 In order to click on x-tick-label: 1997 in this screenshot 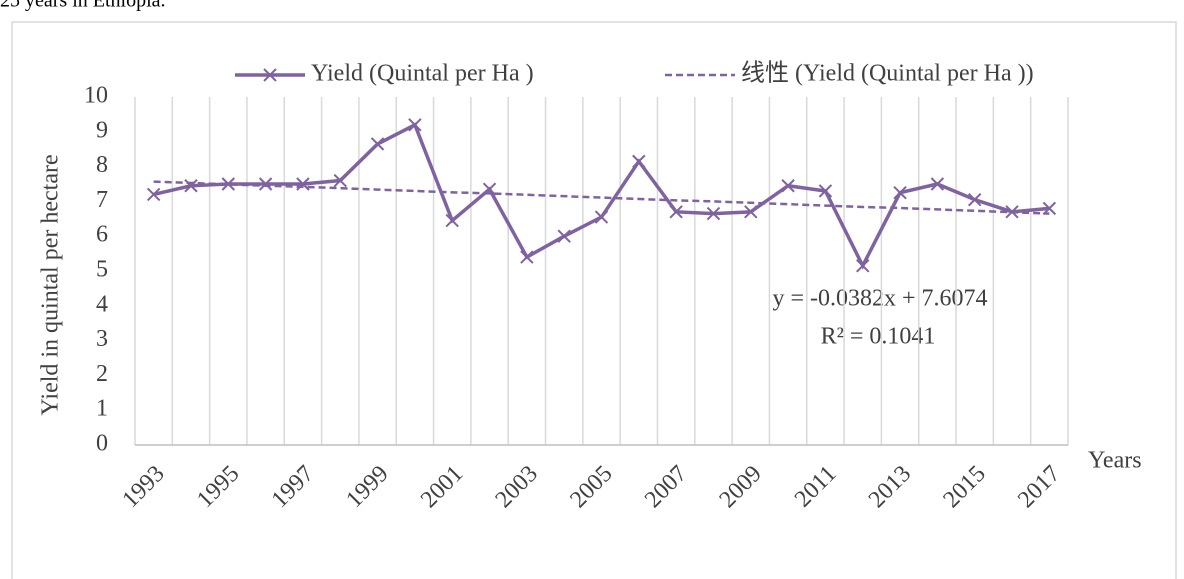, I will do `click(293, 487)`.